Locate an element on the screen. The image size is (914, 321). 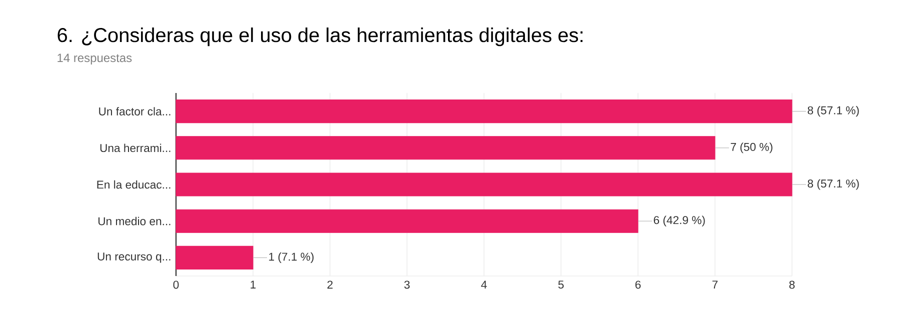
data-label: 7 (50 %) is located at coordinates (751, 148).